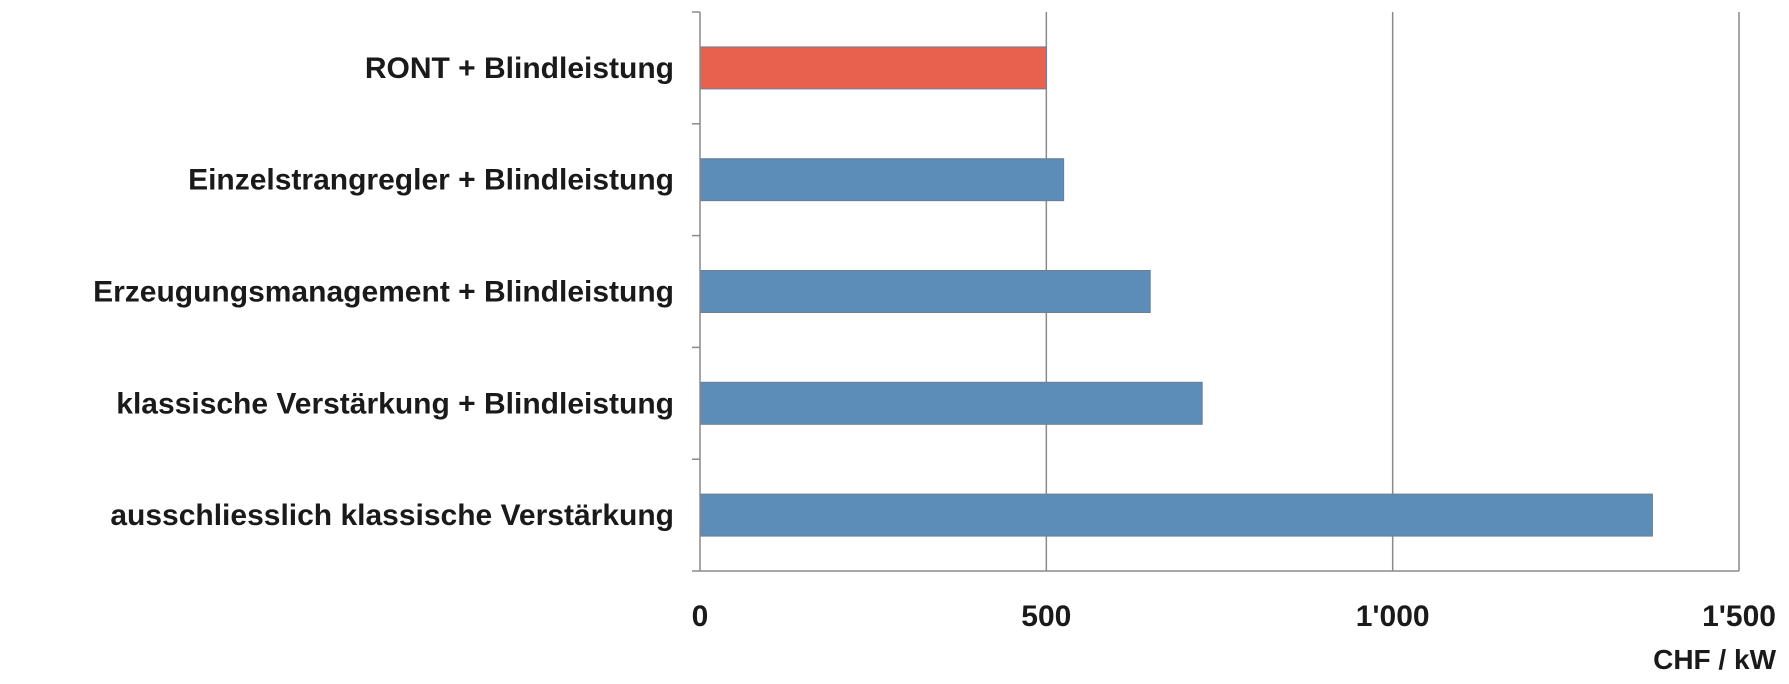 The width and height of the screenshot is (1789, 684). I want to click on x-tick-label: 500, so click(1046, 616).